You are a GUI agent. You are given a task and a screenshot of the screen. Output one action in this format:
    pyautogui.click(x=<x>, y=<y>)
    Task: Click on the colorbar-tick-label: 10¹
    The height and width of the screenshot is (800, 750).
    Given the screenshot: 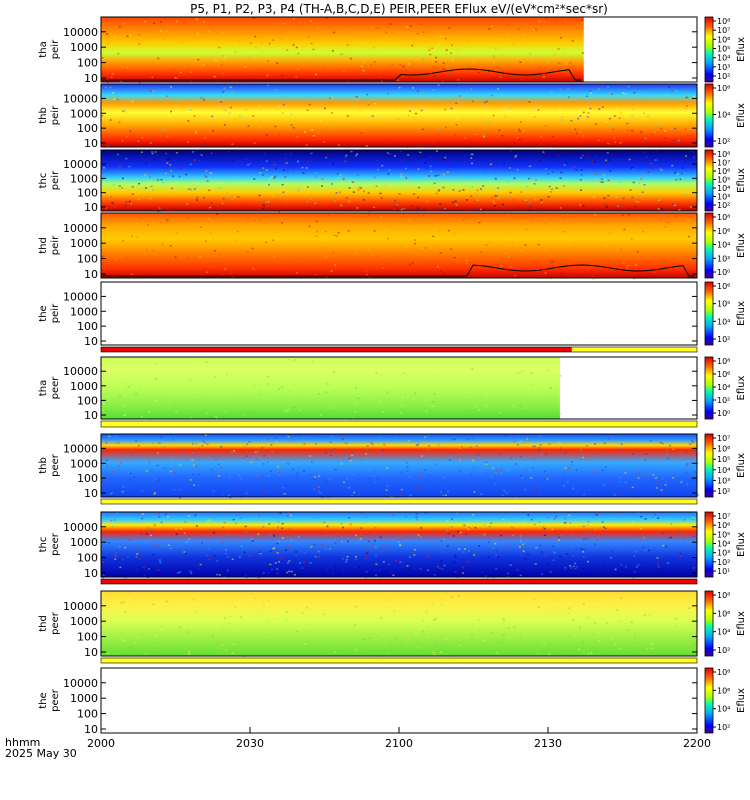 What is the action you would take?
    pyautogui.click(x=723, y=571)
    